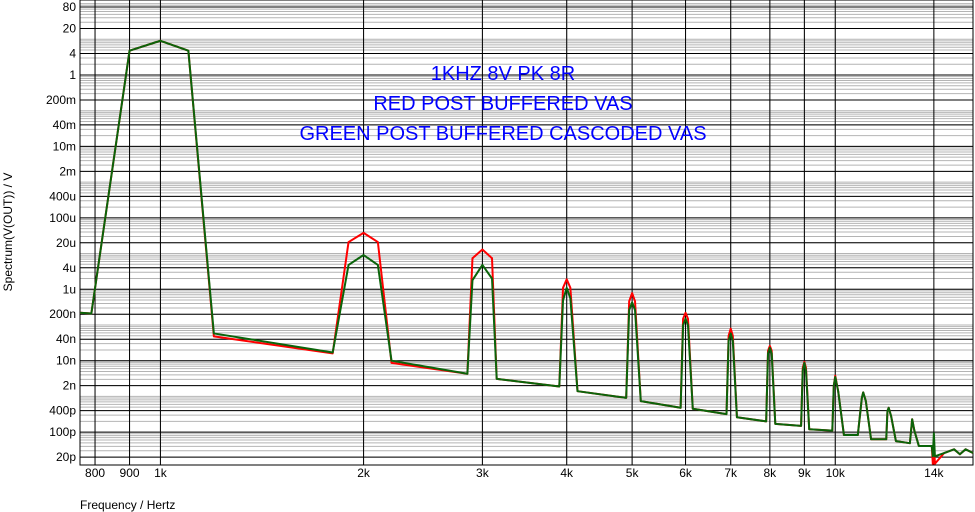 The height and width of the screenshot is (512, 975). What do you see at coordinates (62, 411) in the screenshot?
I see `y-tick-label: 400p` at bounding box center [62, 411].